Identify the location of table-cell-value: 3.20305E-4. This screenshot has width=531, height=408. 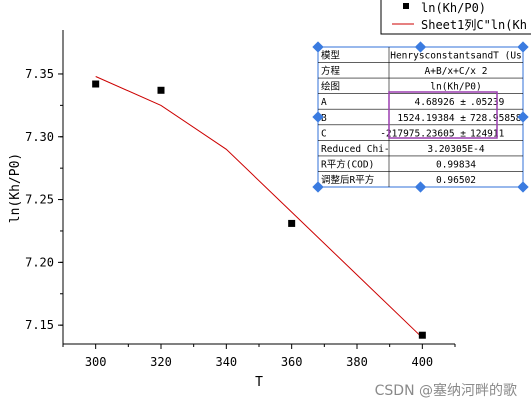
(455, 149).